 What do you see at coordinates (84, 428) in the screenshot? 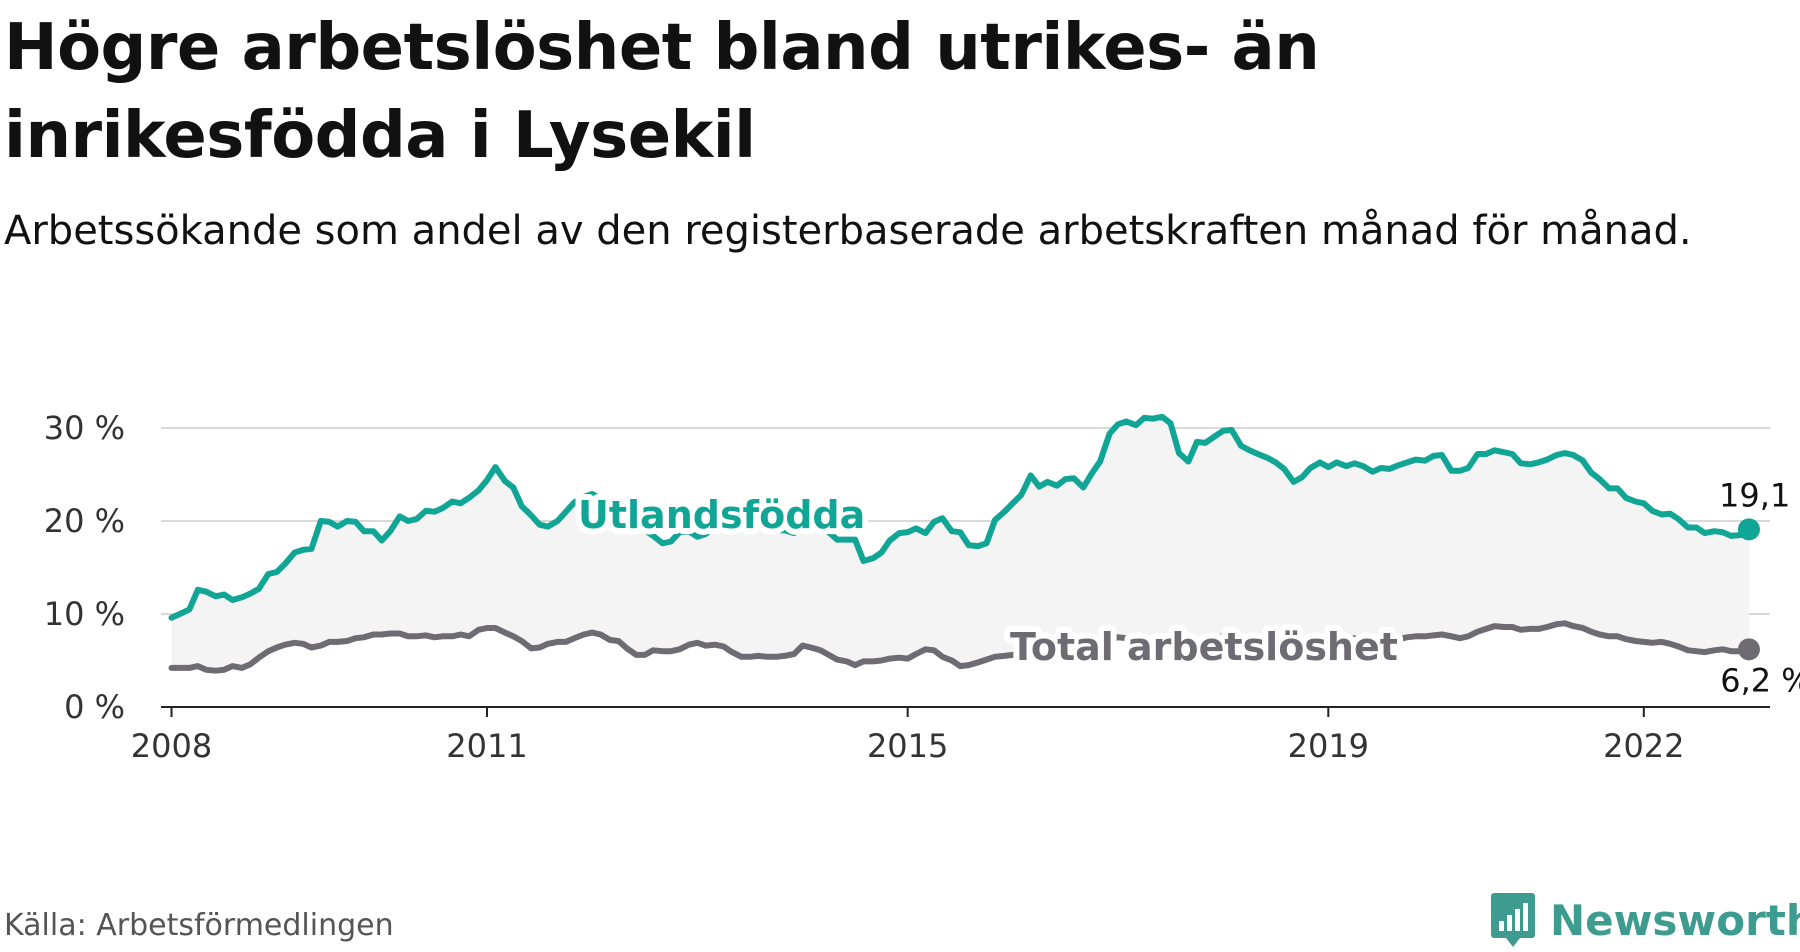
I see `y-tick-label: 30 %` at bounding box center [84, 428].